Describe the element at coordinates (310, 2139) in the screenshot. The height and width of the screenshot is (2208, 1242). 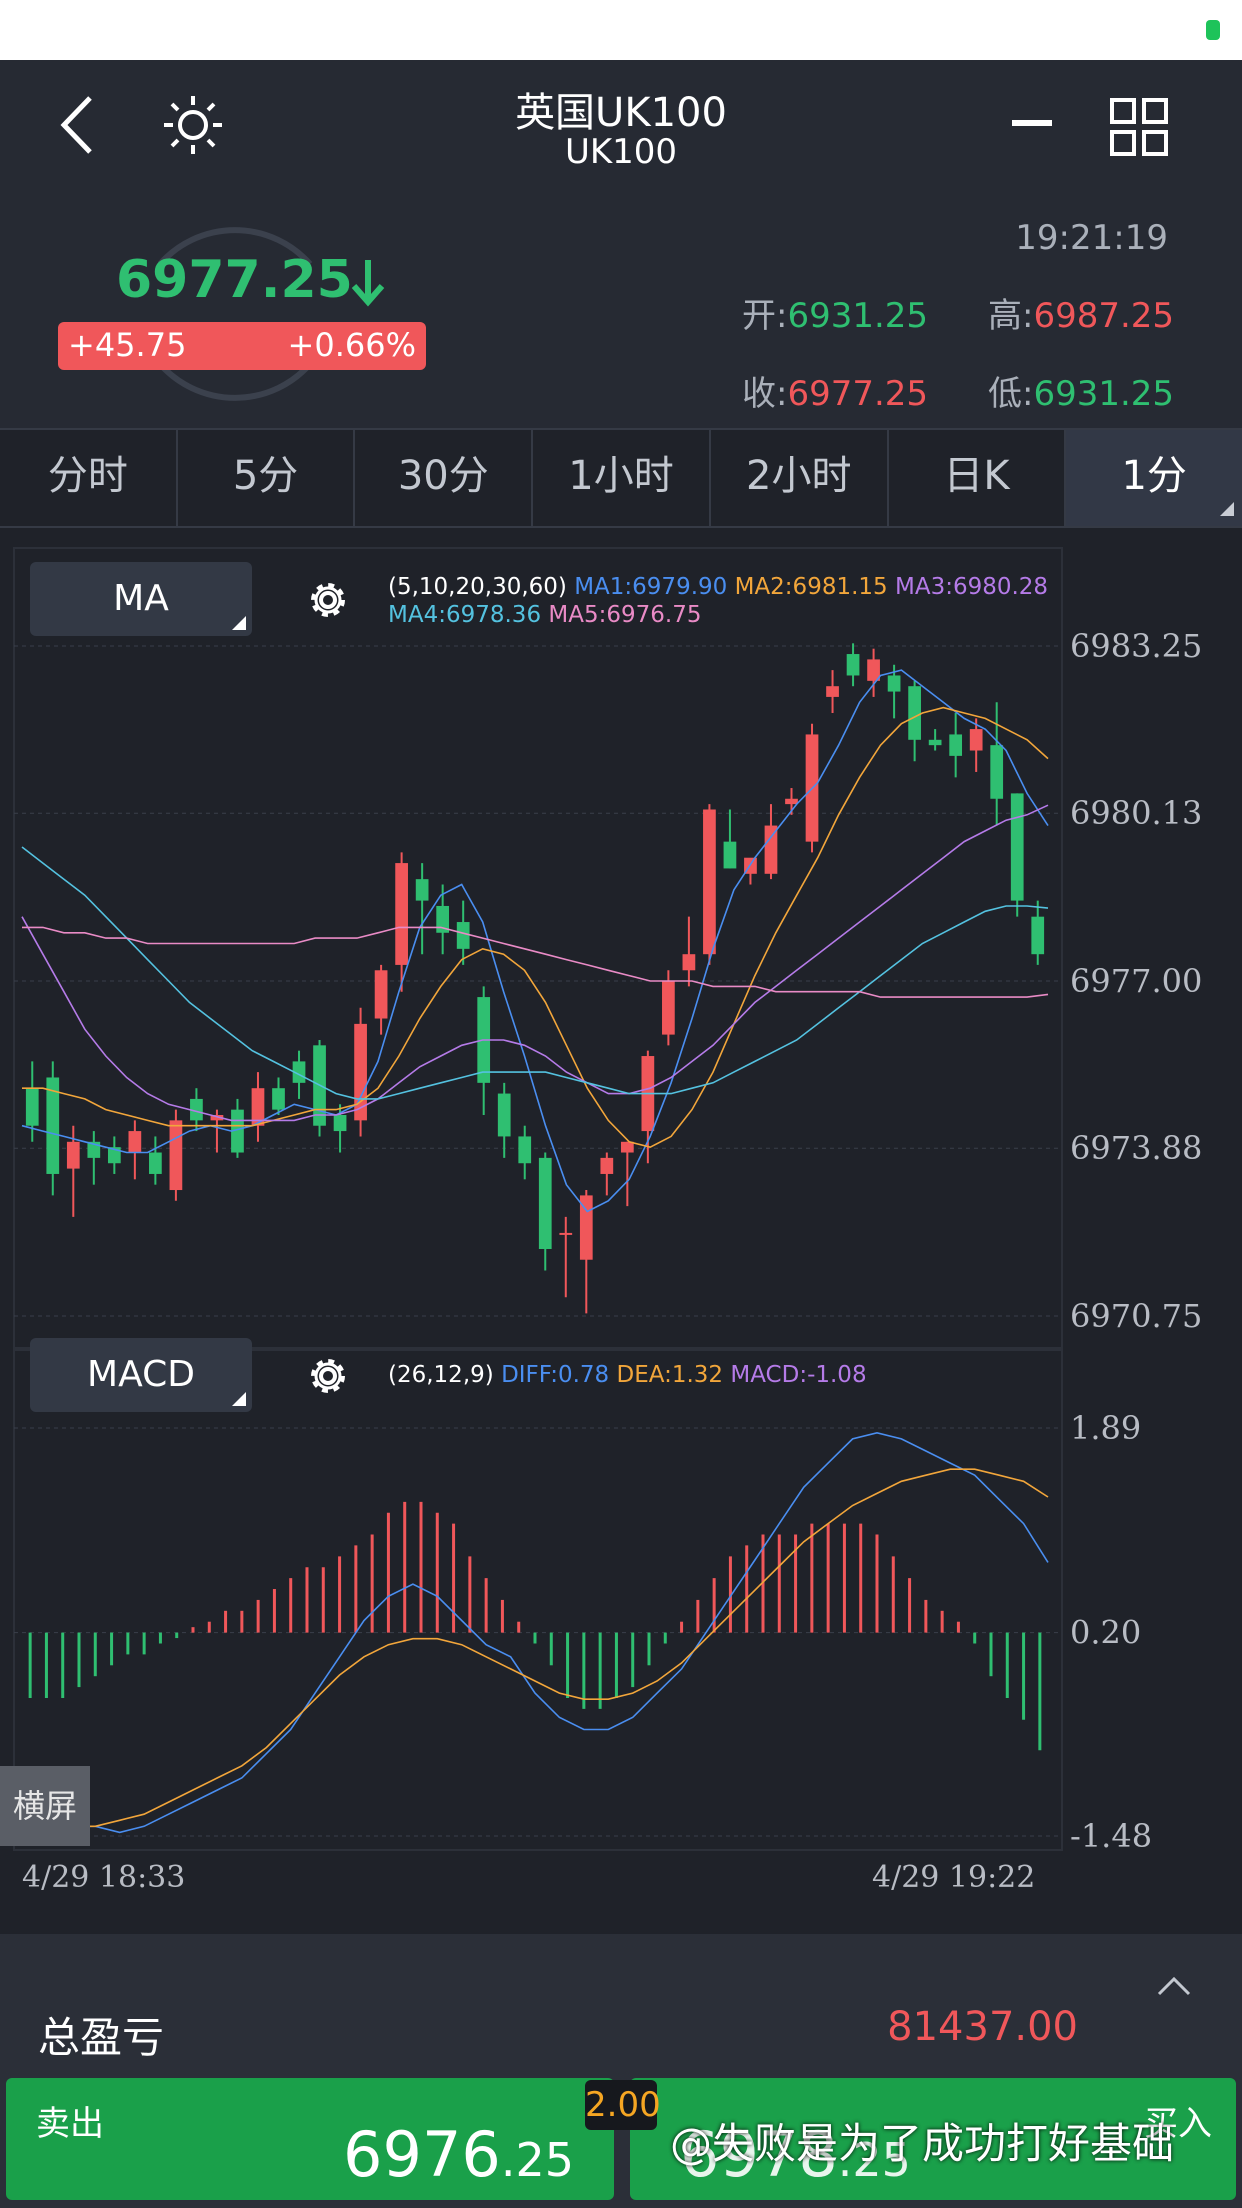
I see `sell-button: 卖出 6976.25` at that location.